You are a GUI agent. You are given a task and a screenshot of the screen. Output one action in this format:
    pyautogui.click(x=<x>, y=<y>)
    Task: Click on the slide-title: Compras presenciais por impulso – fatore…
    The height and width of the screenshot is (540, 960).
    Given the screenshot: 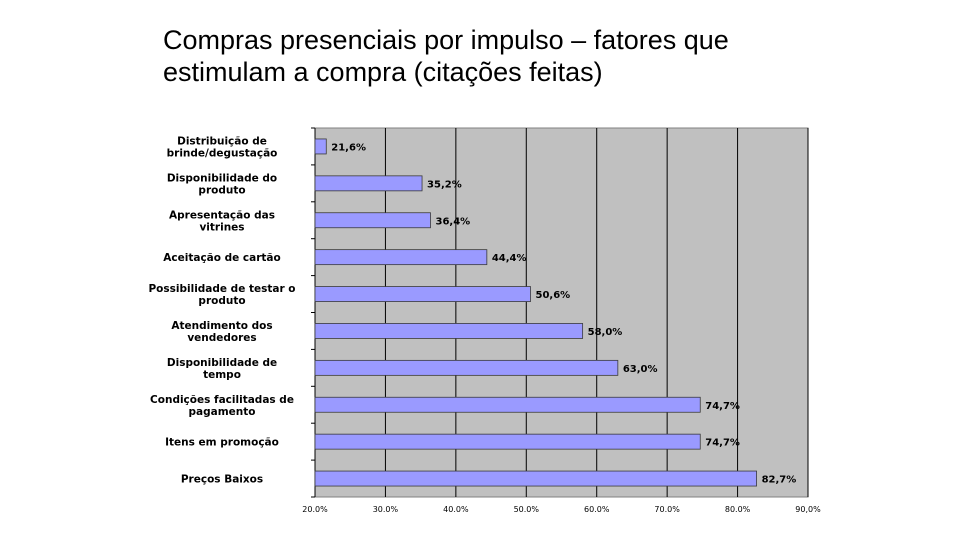 What is the action you would take?
    pyautogui.click(x=446, y=56)
    